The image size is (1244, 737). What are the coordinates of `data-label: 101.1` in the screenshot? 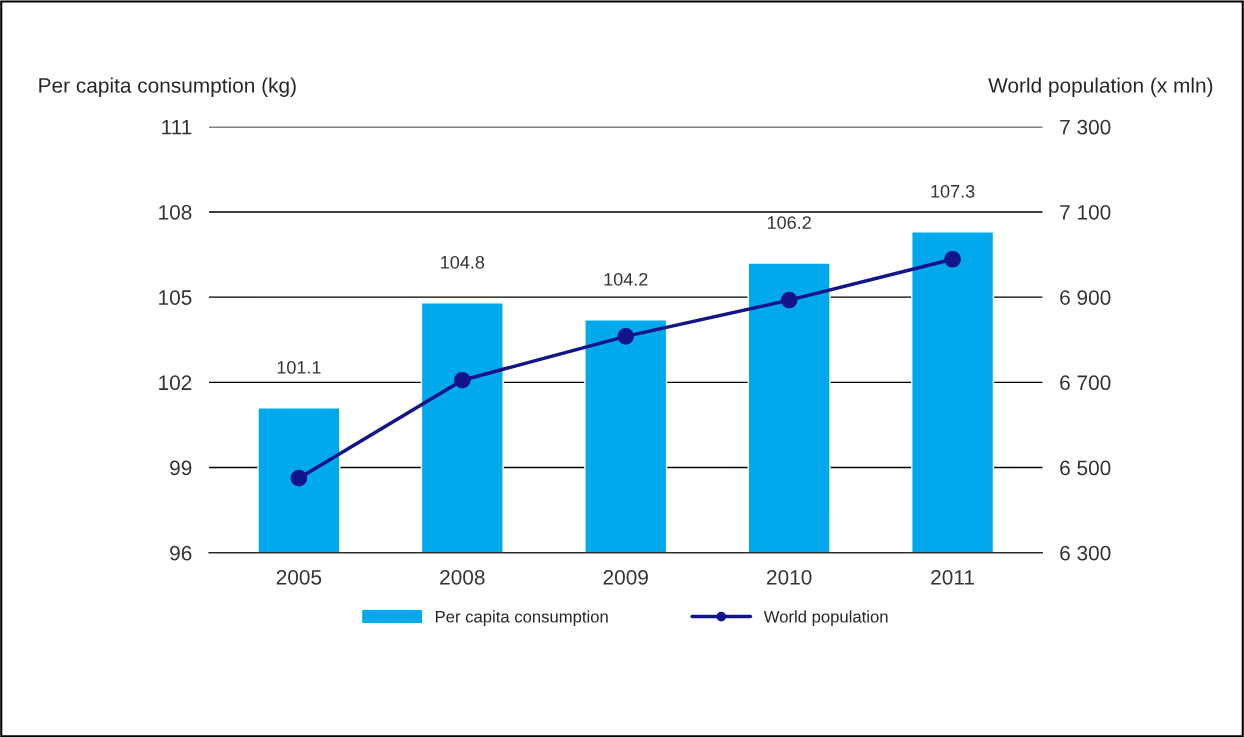 It's located at (299, 367).